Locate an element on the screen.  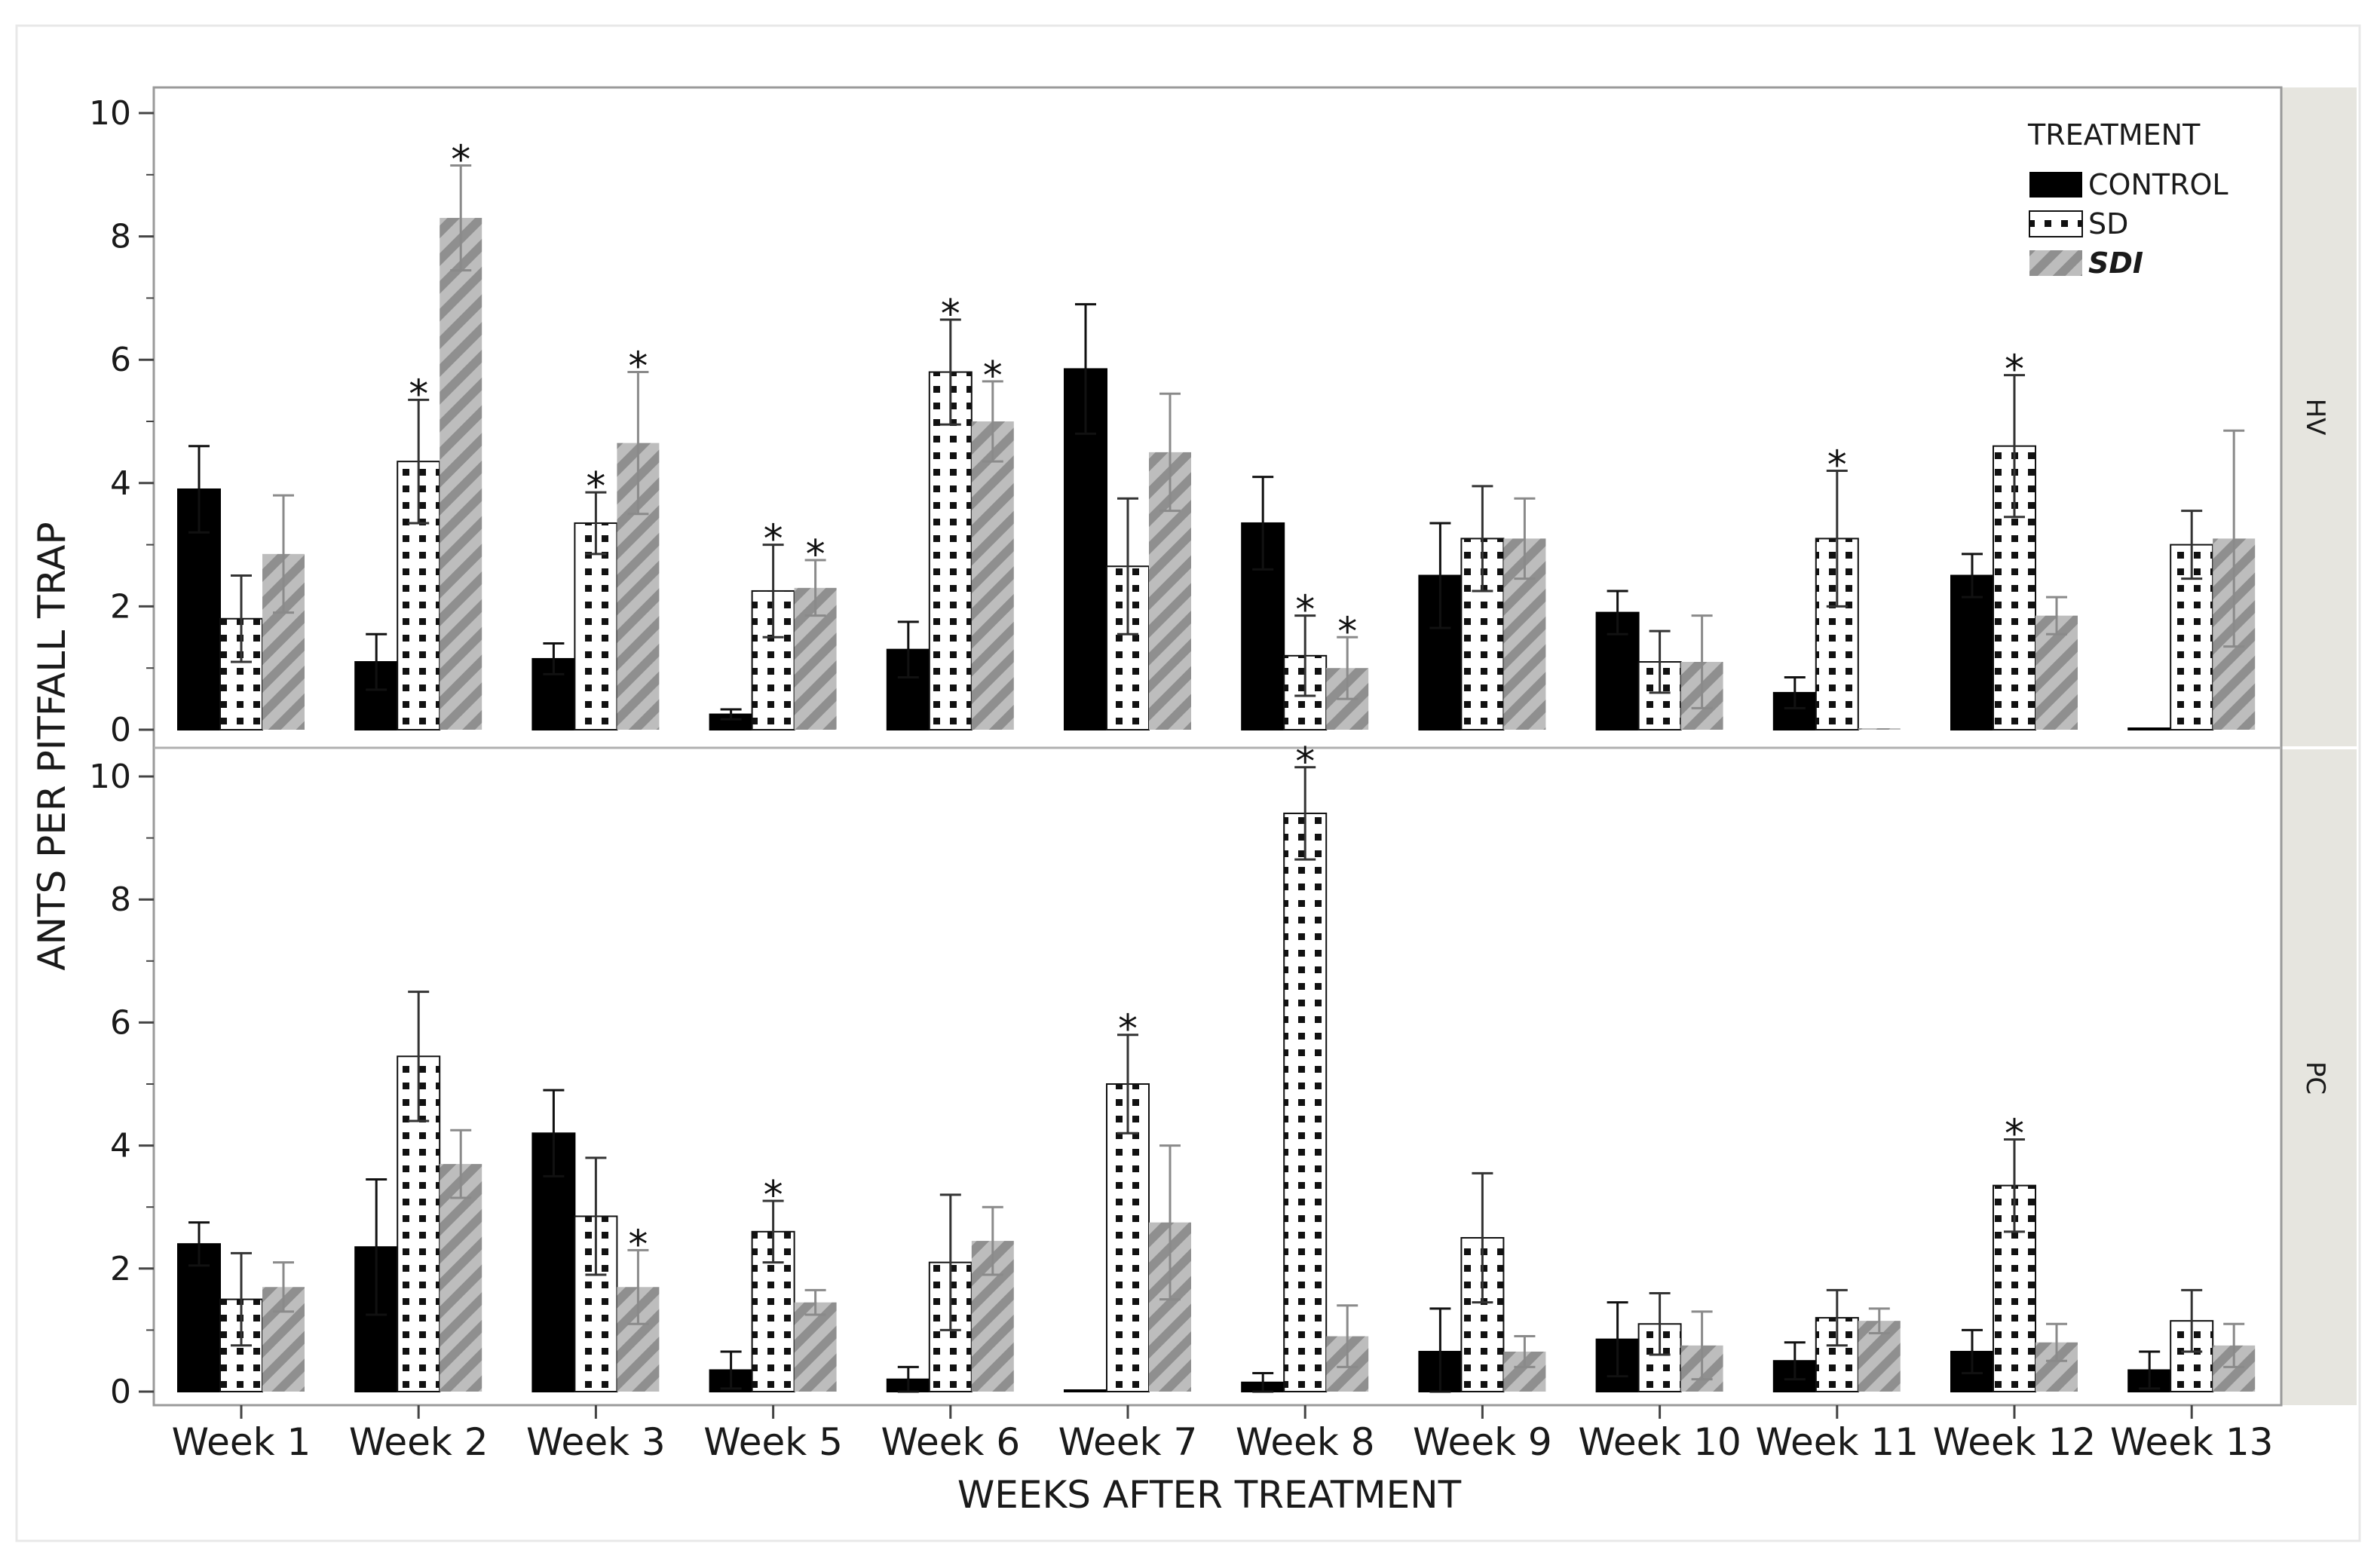
x-tick-label: Week 2 is located at coordinates (419, 1442).